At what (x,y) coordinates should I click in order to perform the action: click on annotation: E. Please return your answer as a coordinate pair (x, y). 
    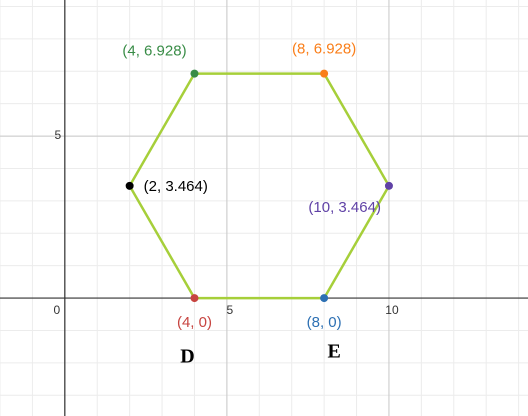
    Looking at the image, I should click on (333, 352).